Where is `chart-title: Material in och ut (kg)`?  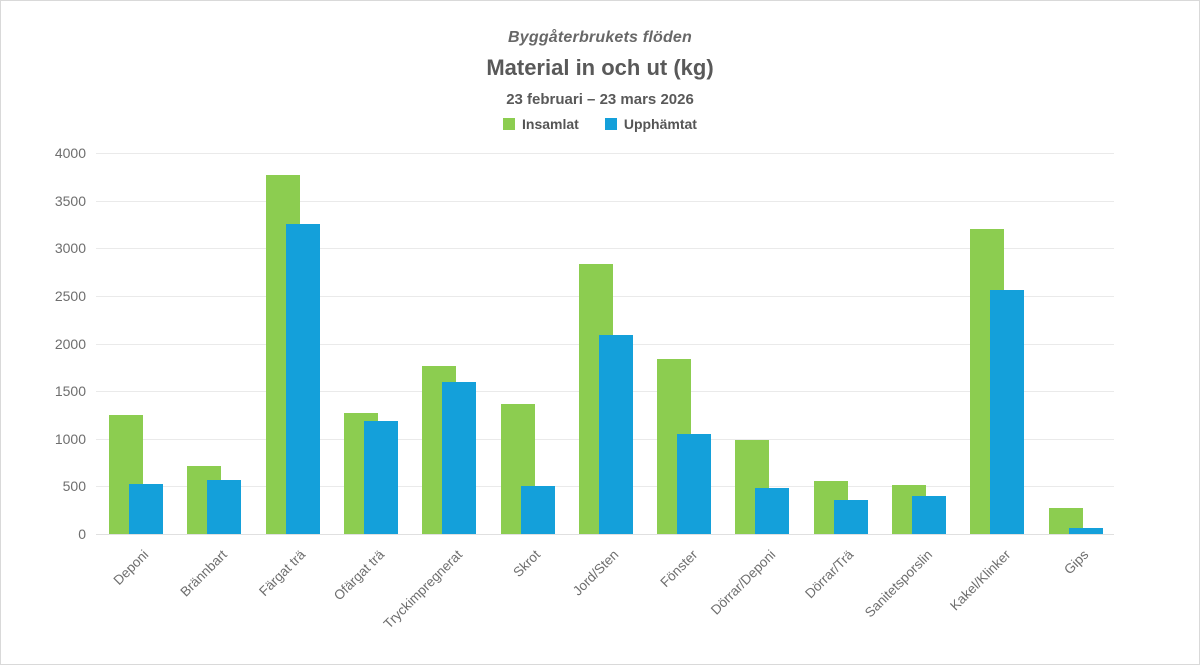 chart-title: Material in och ut (kg) is located at coordinates (600, 67).